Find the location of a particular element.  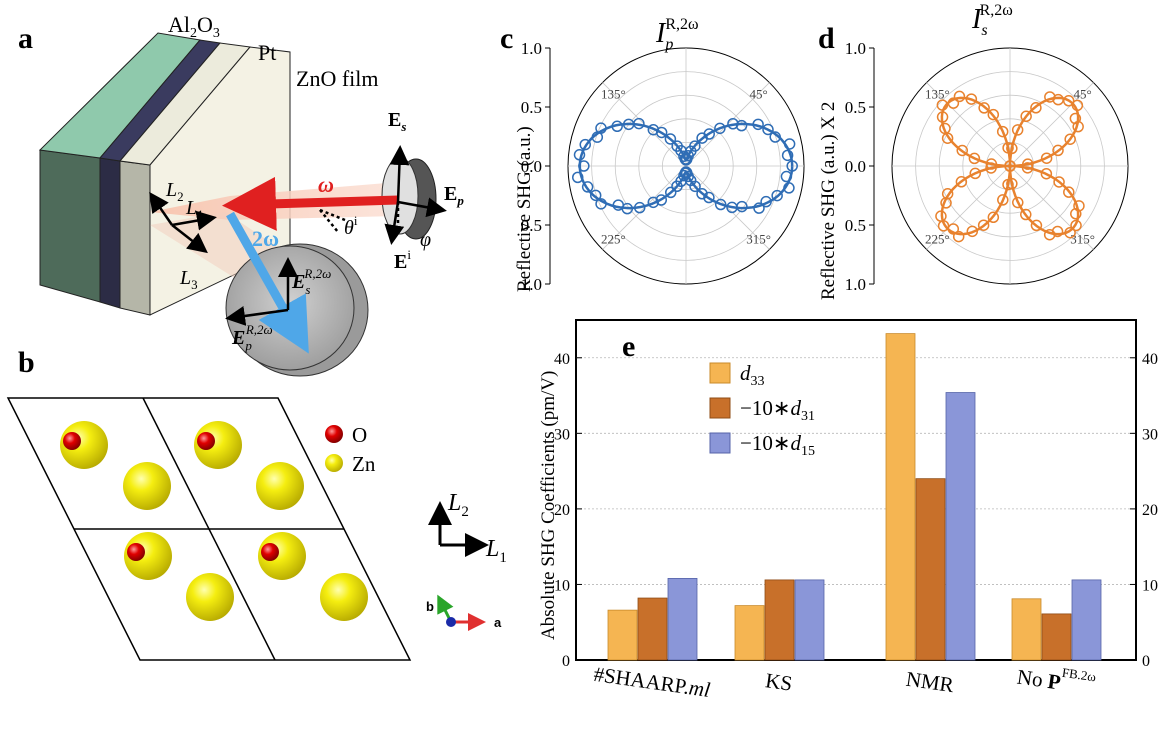

y-tick-label-right: 10 is located at coordinates (1150, 585).